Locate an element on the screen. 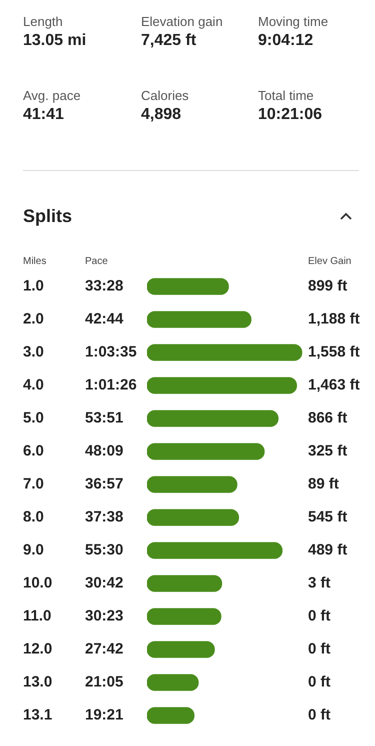  text: Calories is located at coordinates (165, 95).